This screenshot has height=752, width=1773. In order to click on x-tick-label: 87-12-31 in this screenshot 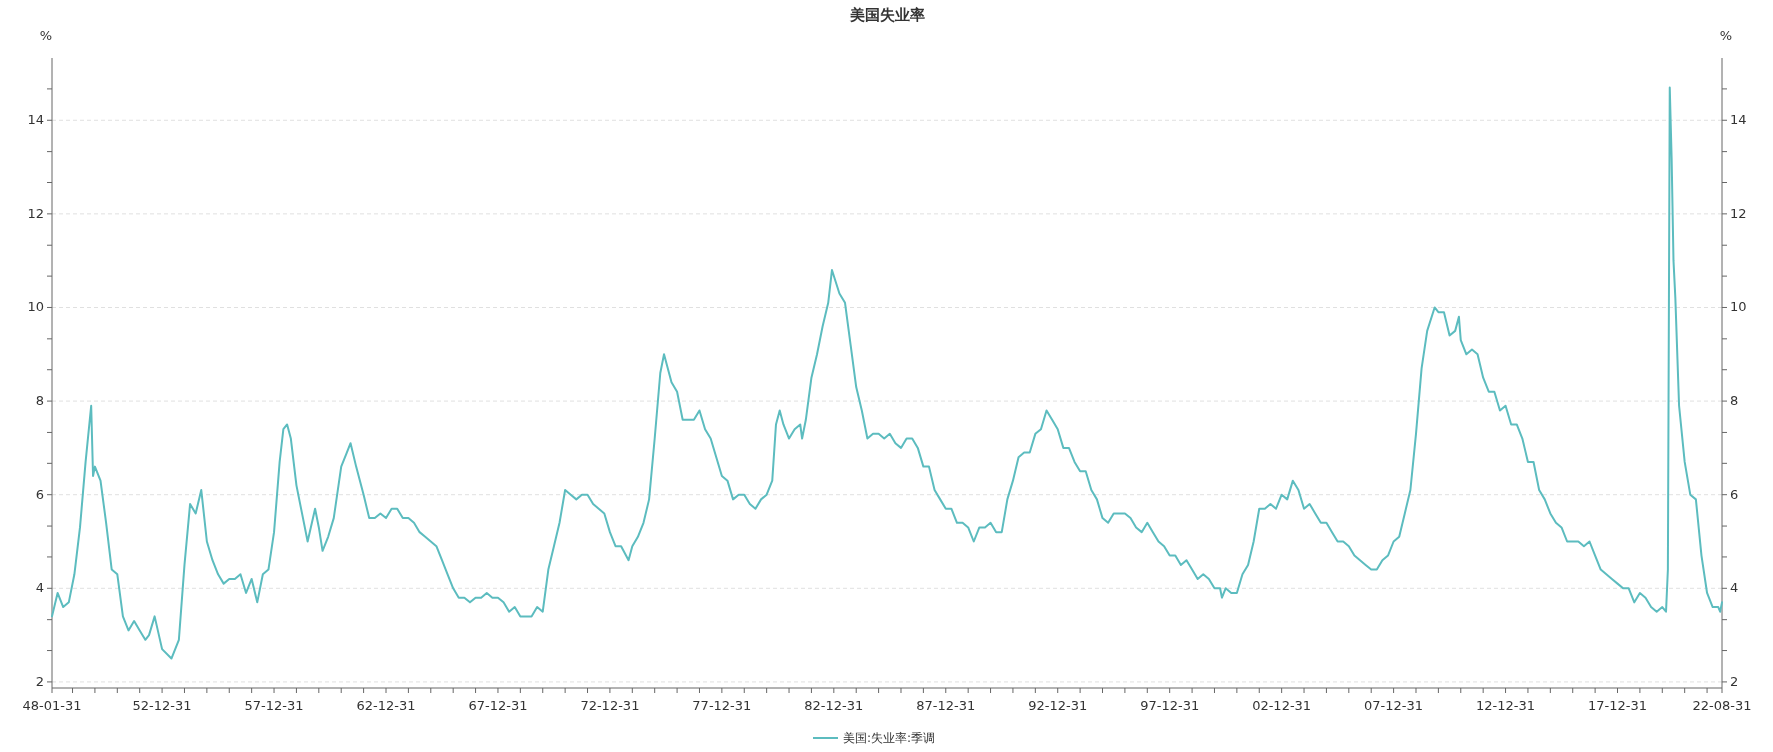, I will do `click(946, 705)`.